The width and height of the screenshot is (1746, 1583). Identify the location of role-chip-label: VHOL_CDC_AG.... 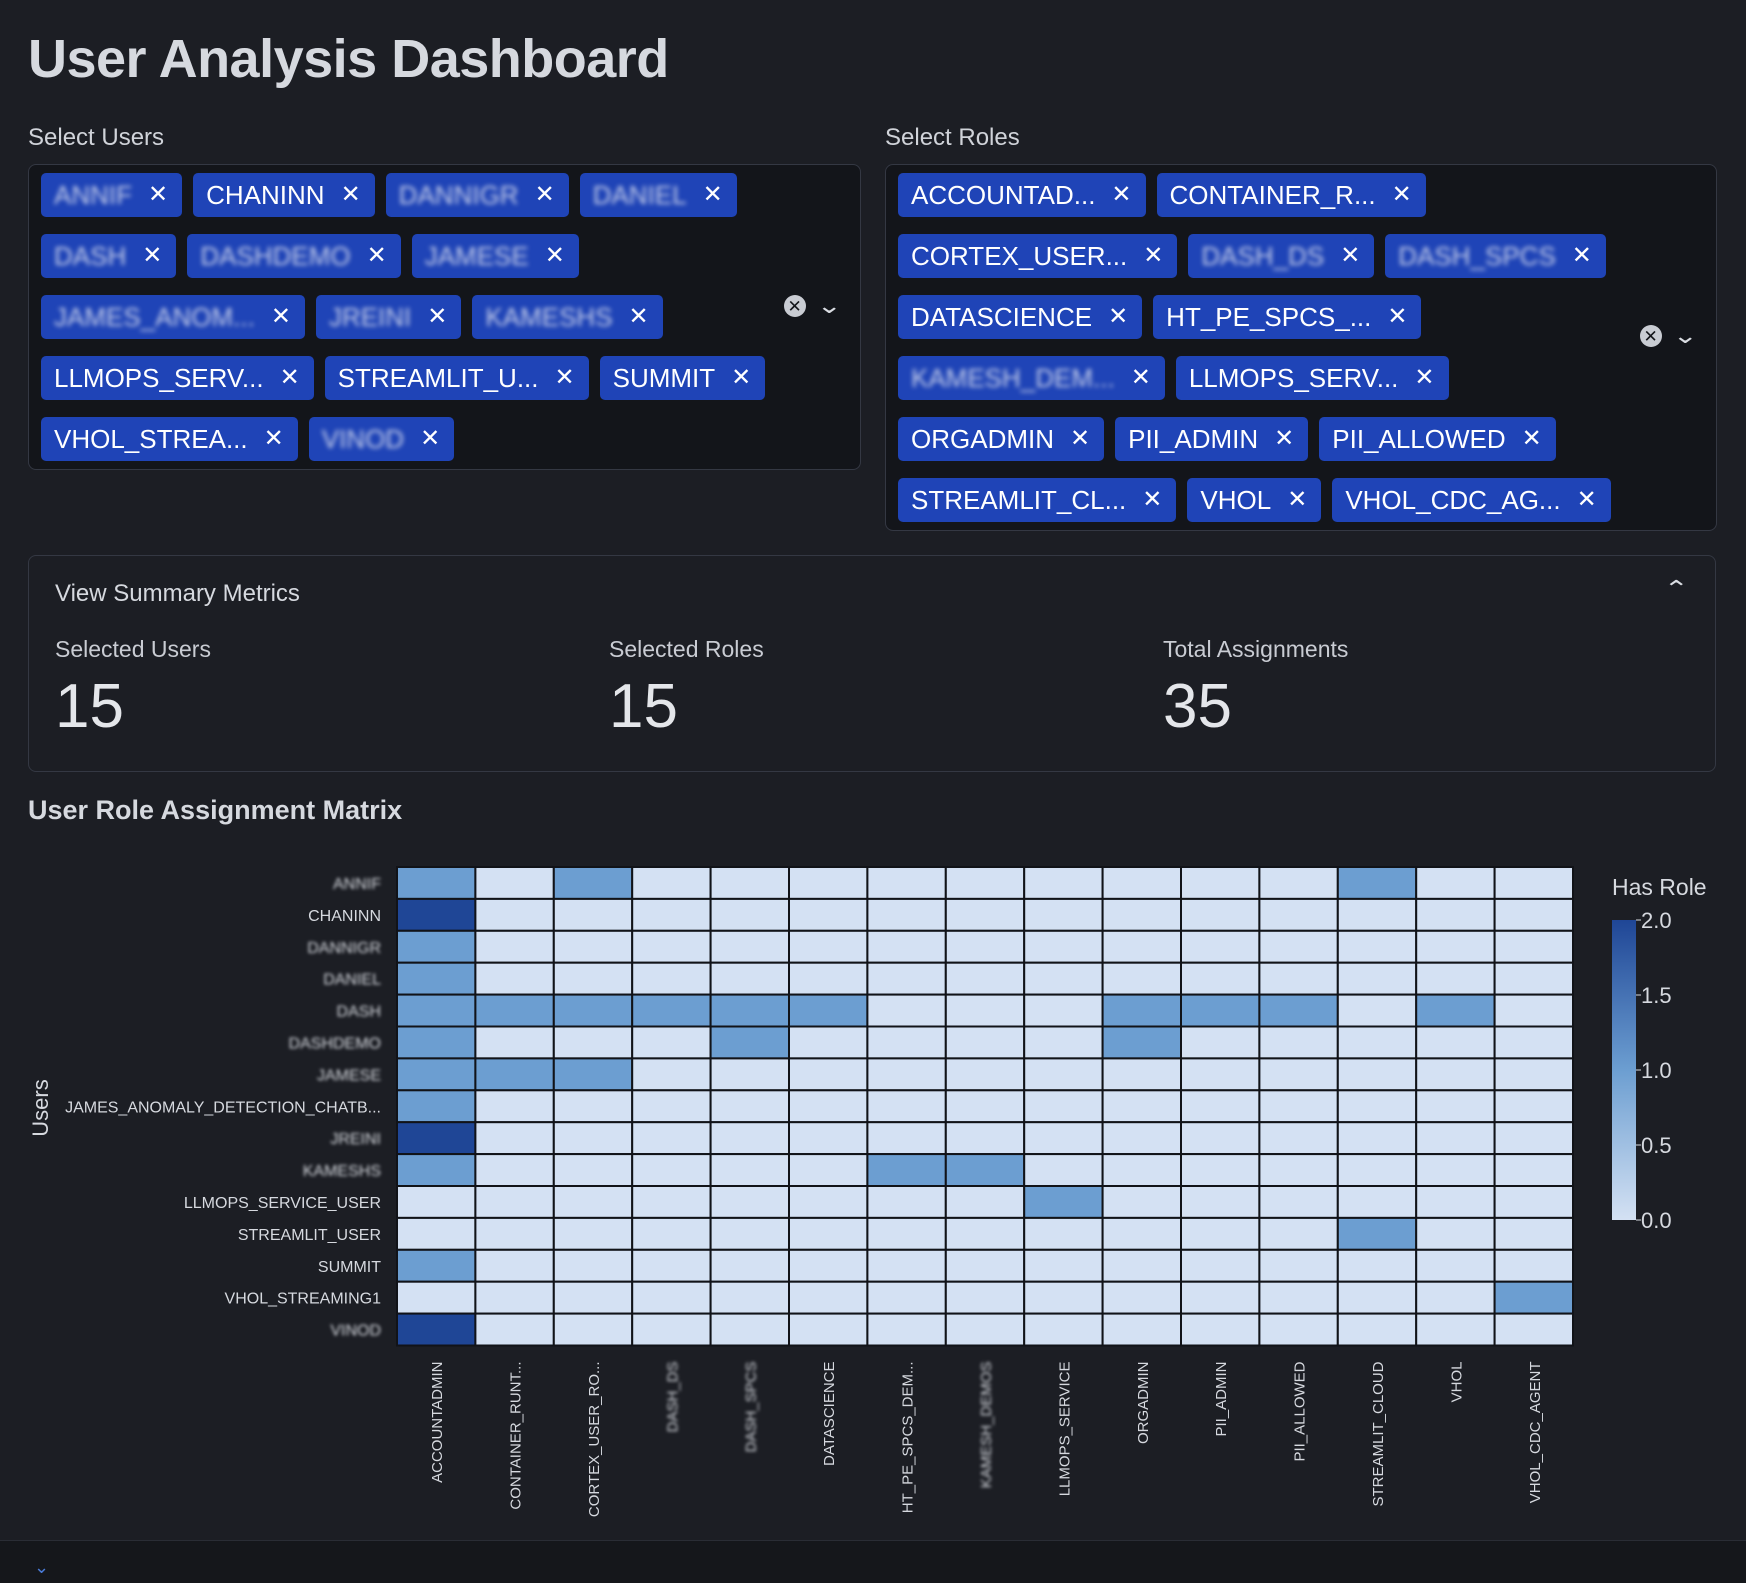
(1453, 499).